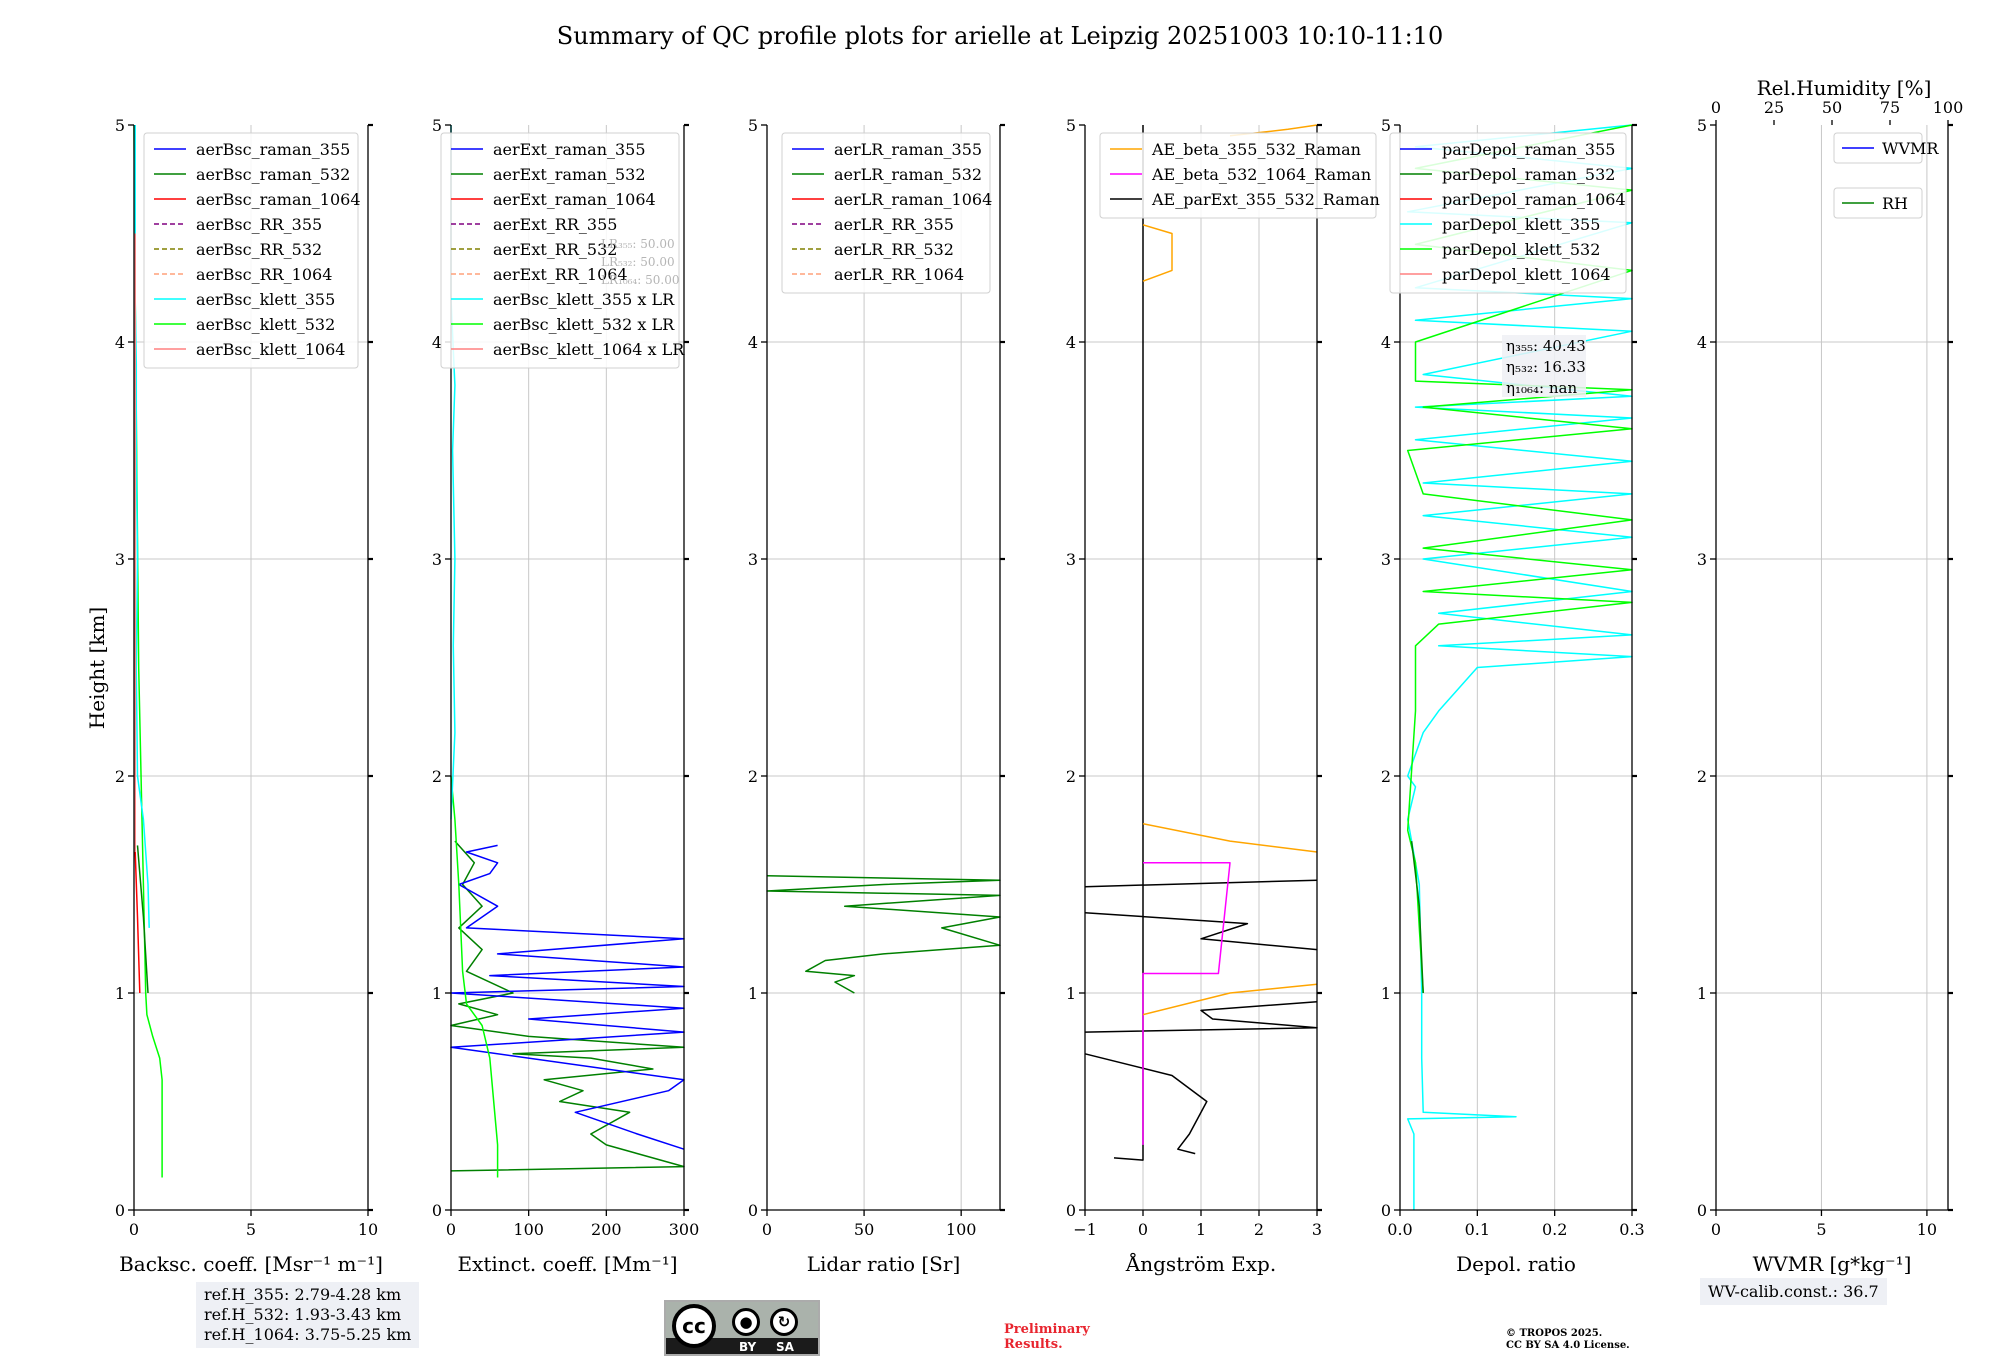 The height and width of the screenshot is (1360, 2000). What do you see at coordinates (1047, 1329) in the screenshot?
I see `preliminary-line-1: Preliminary` at bounding box center [1047, 1329].